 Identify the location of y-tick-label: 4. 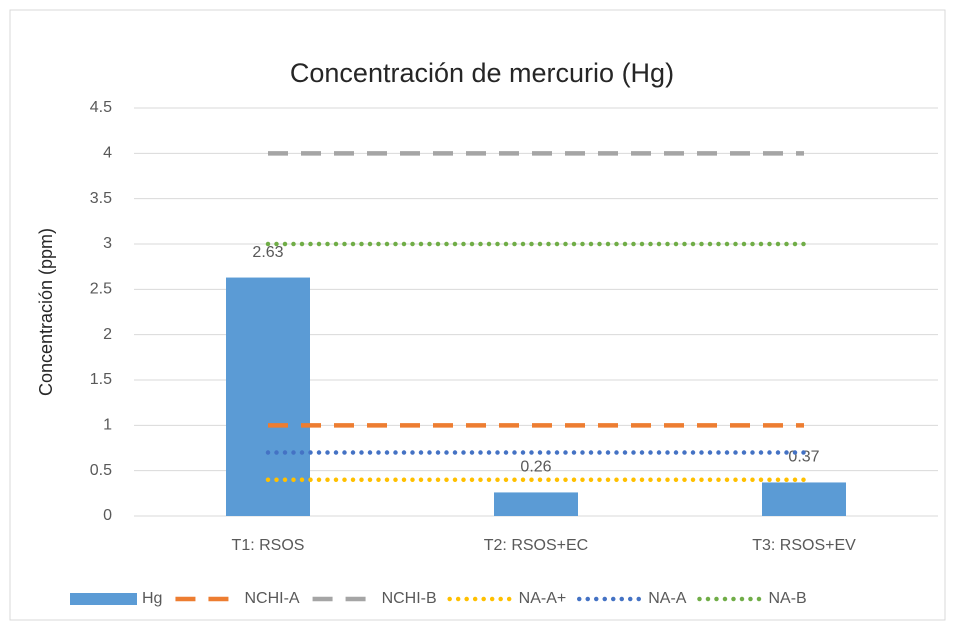
(107, 153).